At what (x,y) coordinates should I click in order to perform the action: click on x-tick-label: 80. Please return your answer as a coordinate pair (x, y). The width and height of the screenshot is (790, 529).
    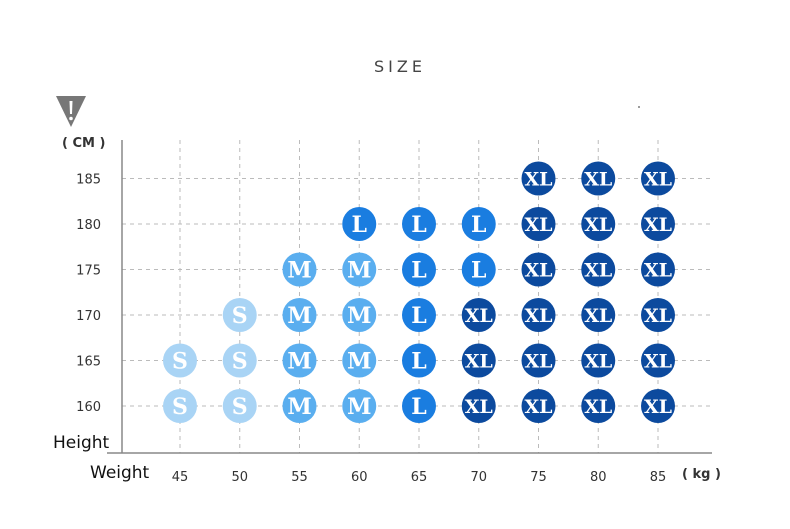
    Looking at the image, I should click on (598, 477).